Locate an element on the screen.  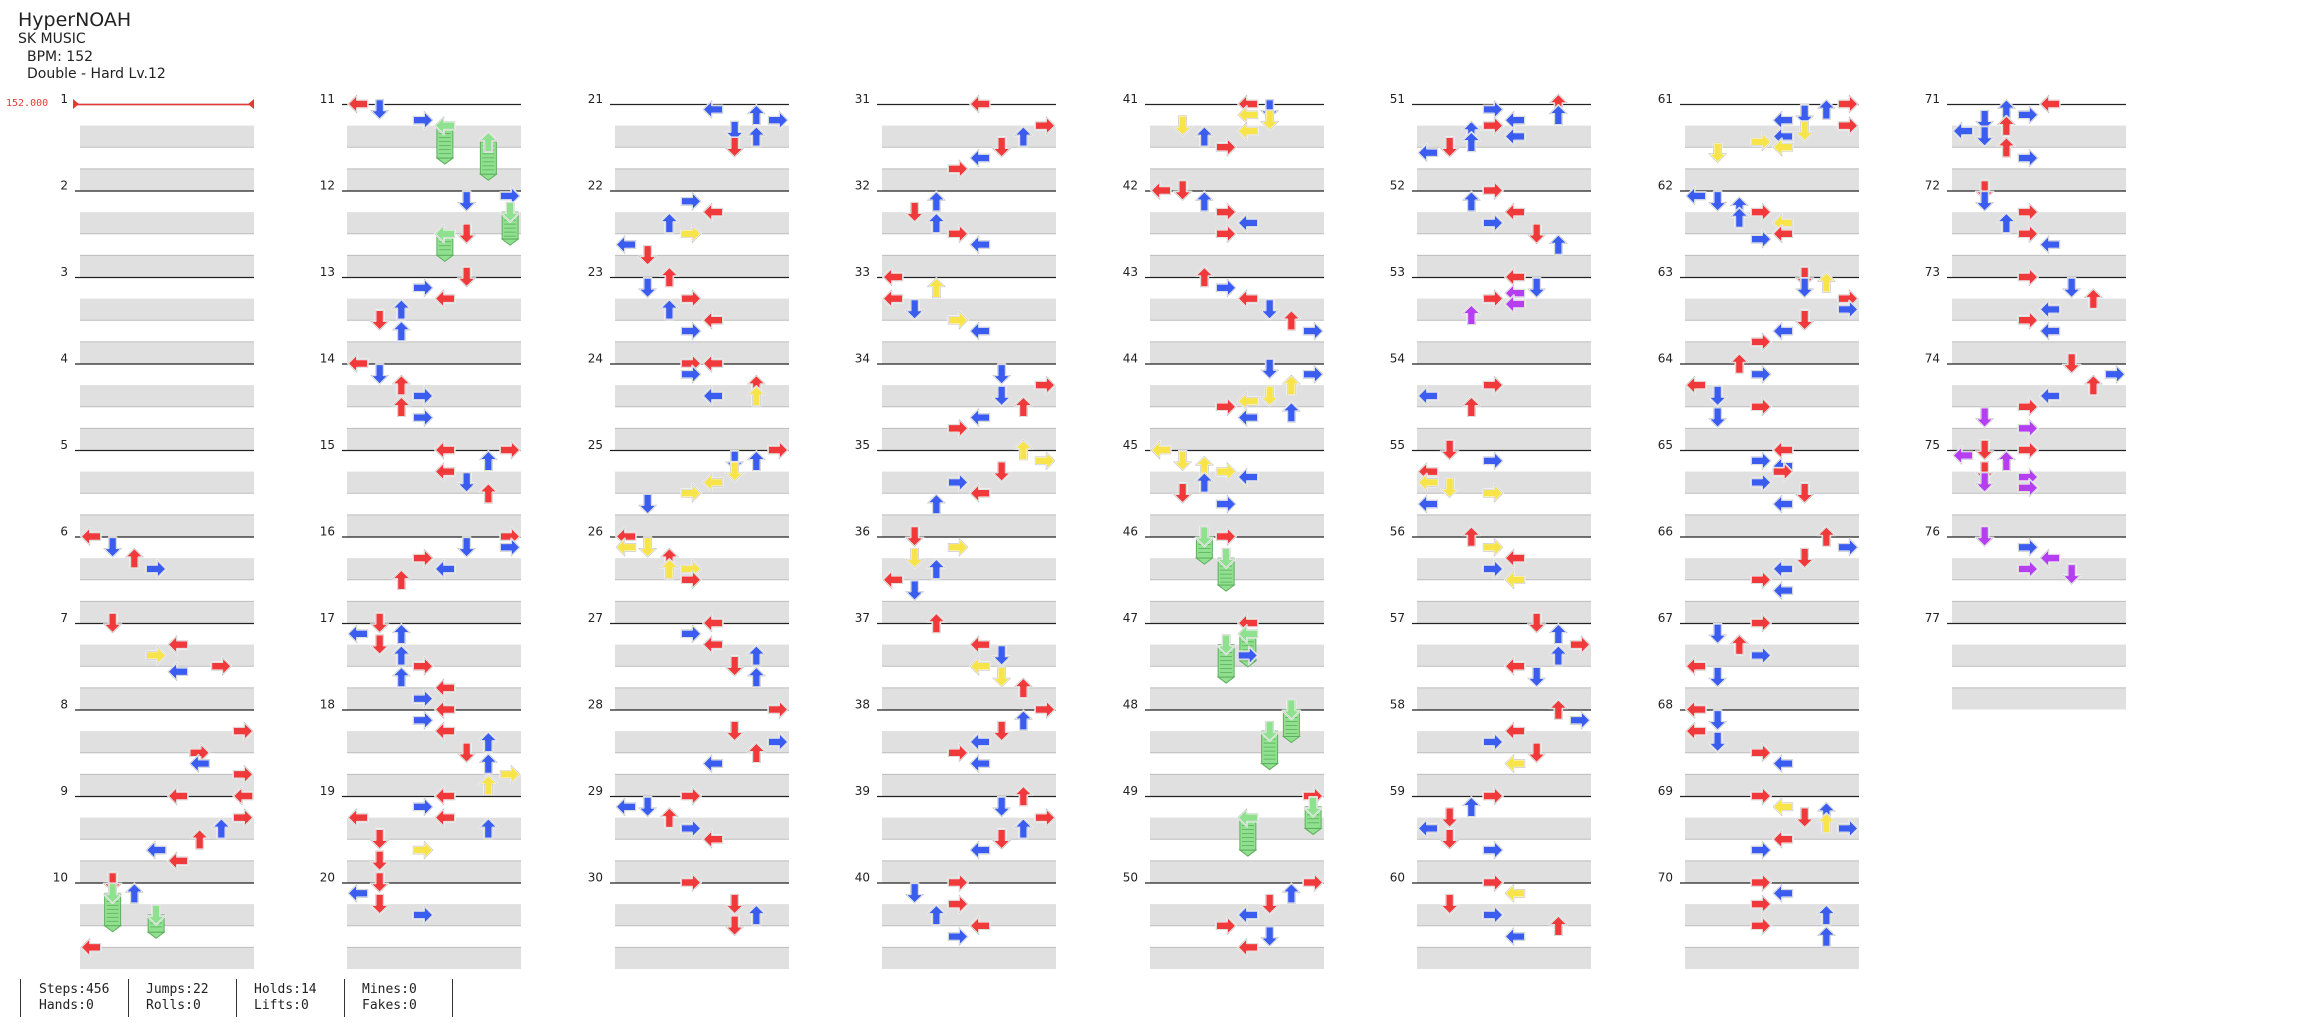
measure-number: 70 is located at coordinates (1665, 878).